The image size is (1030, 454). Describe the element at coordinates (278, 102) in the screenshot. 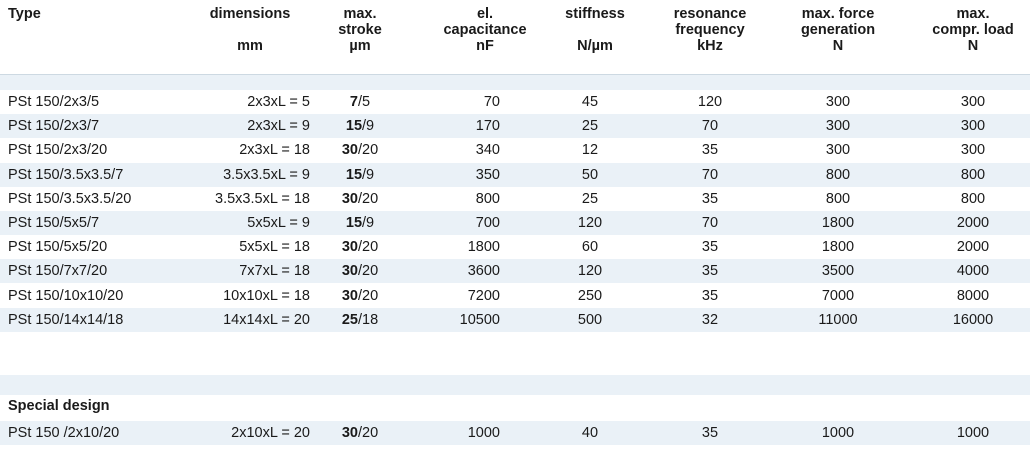

I see `cell-dimensions: 2x3xL = 5` at that location.